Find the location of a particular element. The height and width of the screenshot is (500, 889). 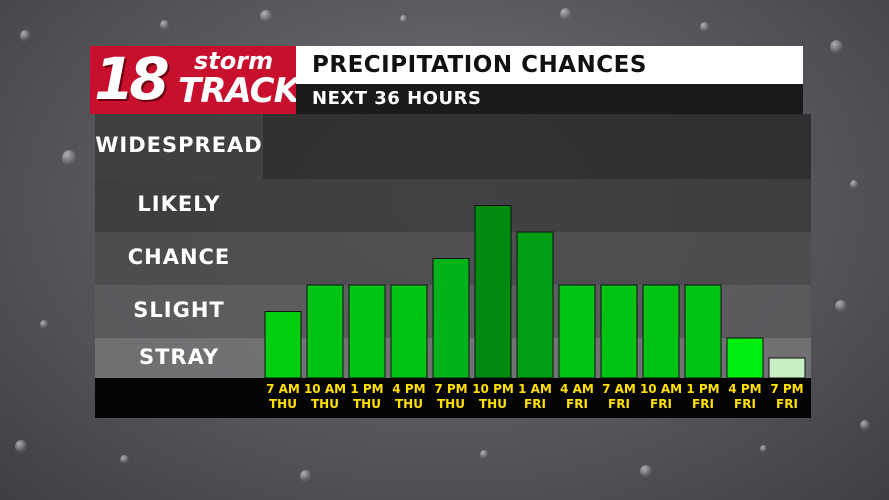

x-tick-label: 4 PM FRI is located at coordinates (745, 397).